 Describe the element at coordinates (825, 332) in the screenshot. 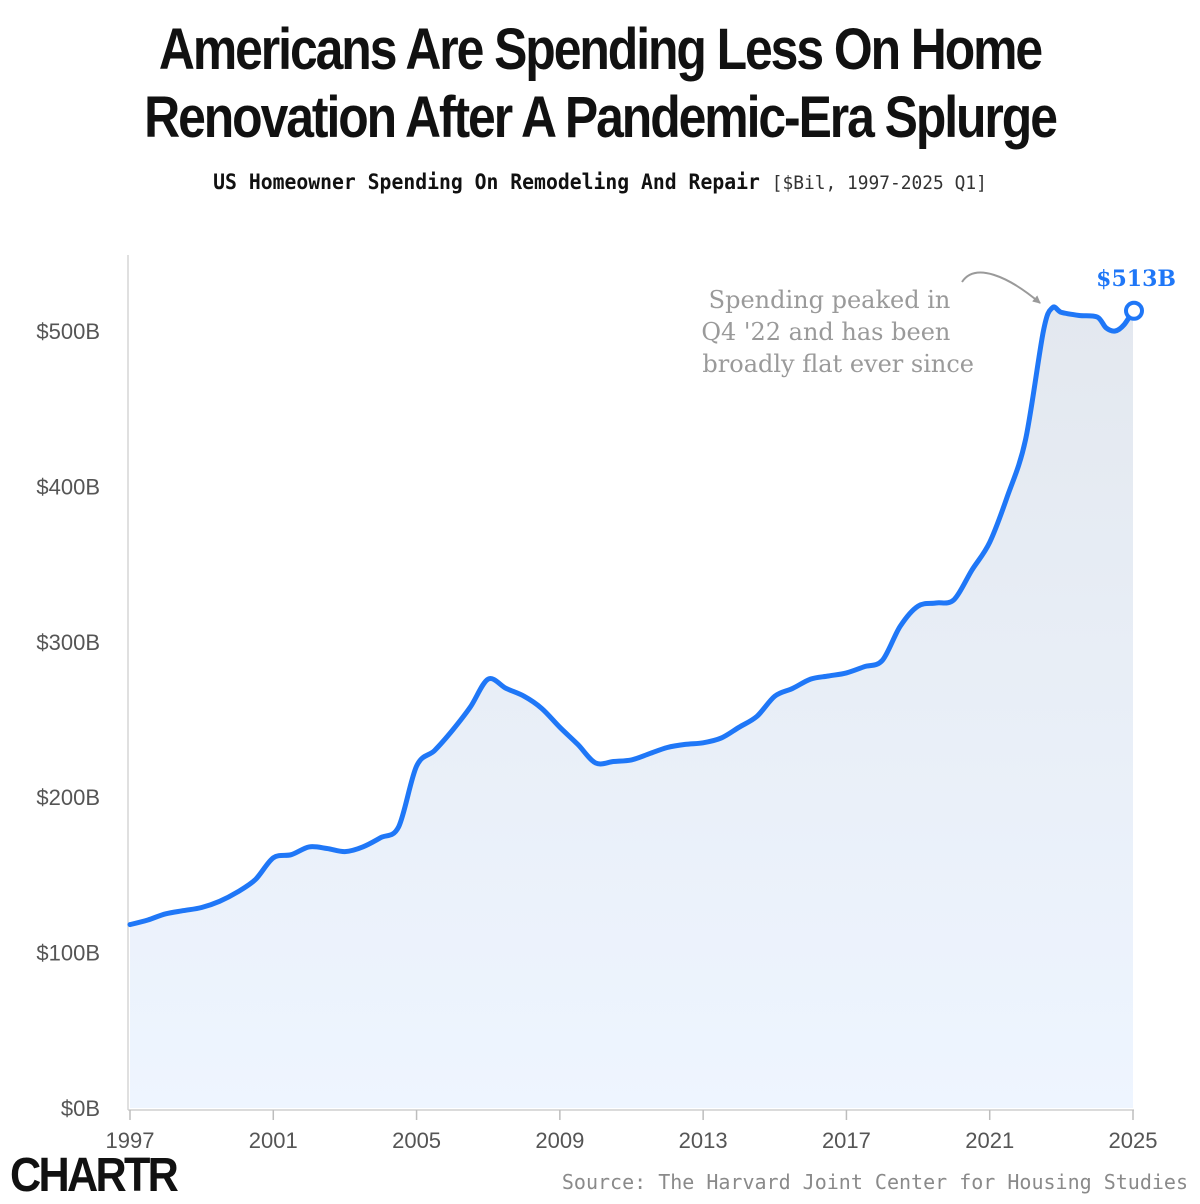

I see `annotation-line-2: Q4 '22 and has been` at that location.